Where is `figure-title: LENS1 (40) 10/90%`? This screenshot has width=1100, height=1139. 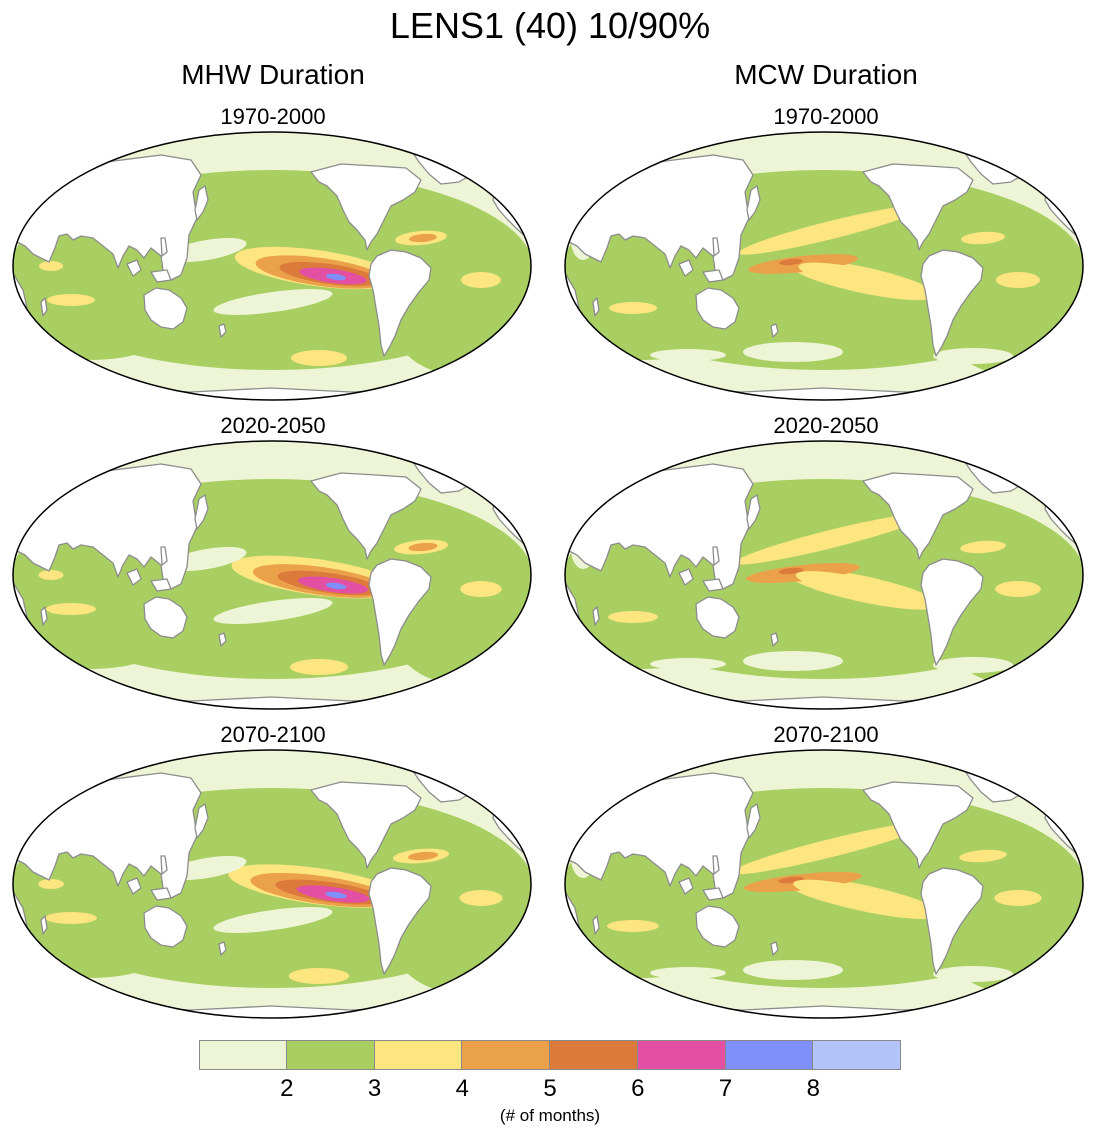 figure-title: LENS1 (40) 10/90% is located at coordinates (550, 25).